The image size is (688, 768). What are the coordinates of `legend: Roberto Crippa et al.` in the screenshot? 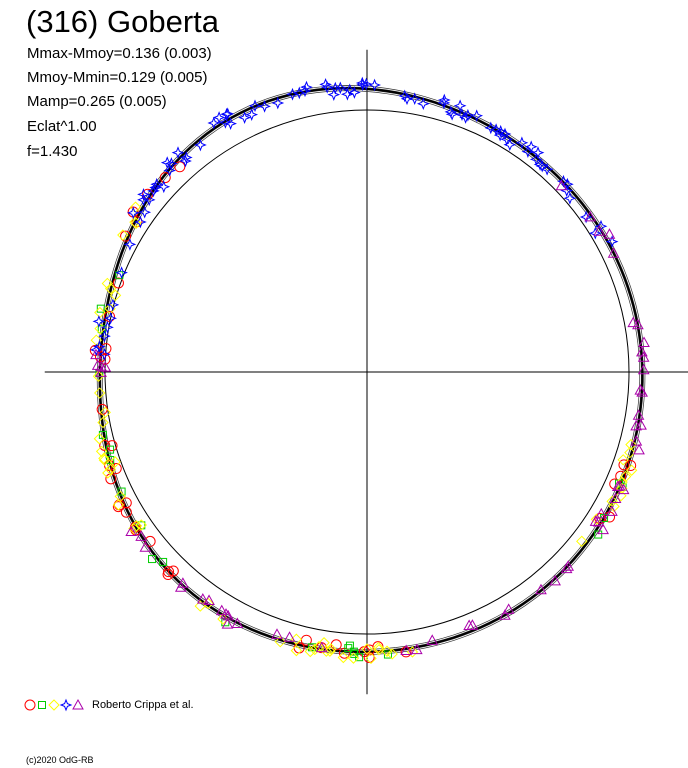 It's located at (109, 705).